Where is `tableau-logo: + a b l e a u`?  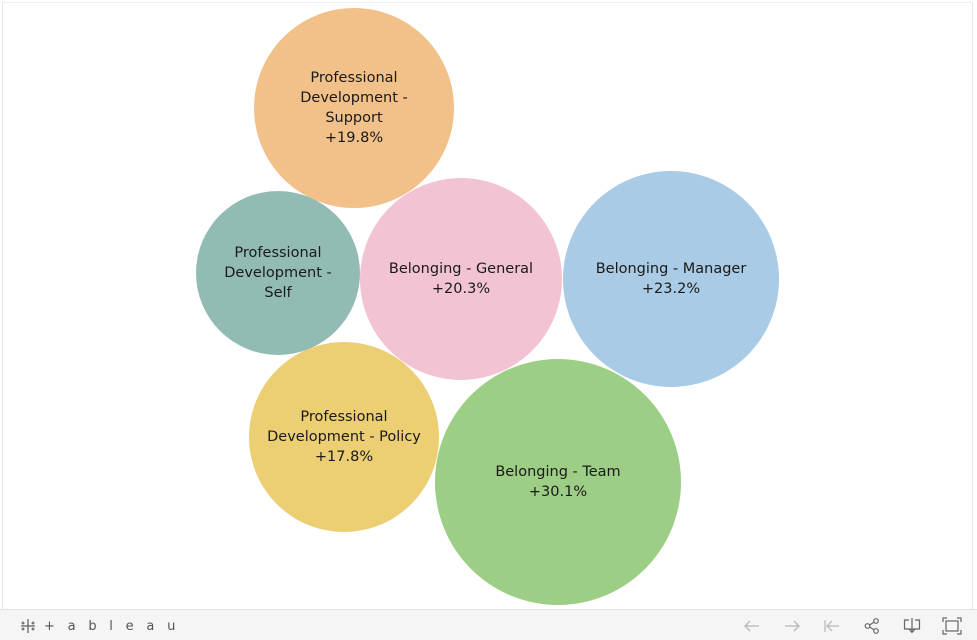 tableau-logo: + a b l e a u is located at coordinates (99, 626).